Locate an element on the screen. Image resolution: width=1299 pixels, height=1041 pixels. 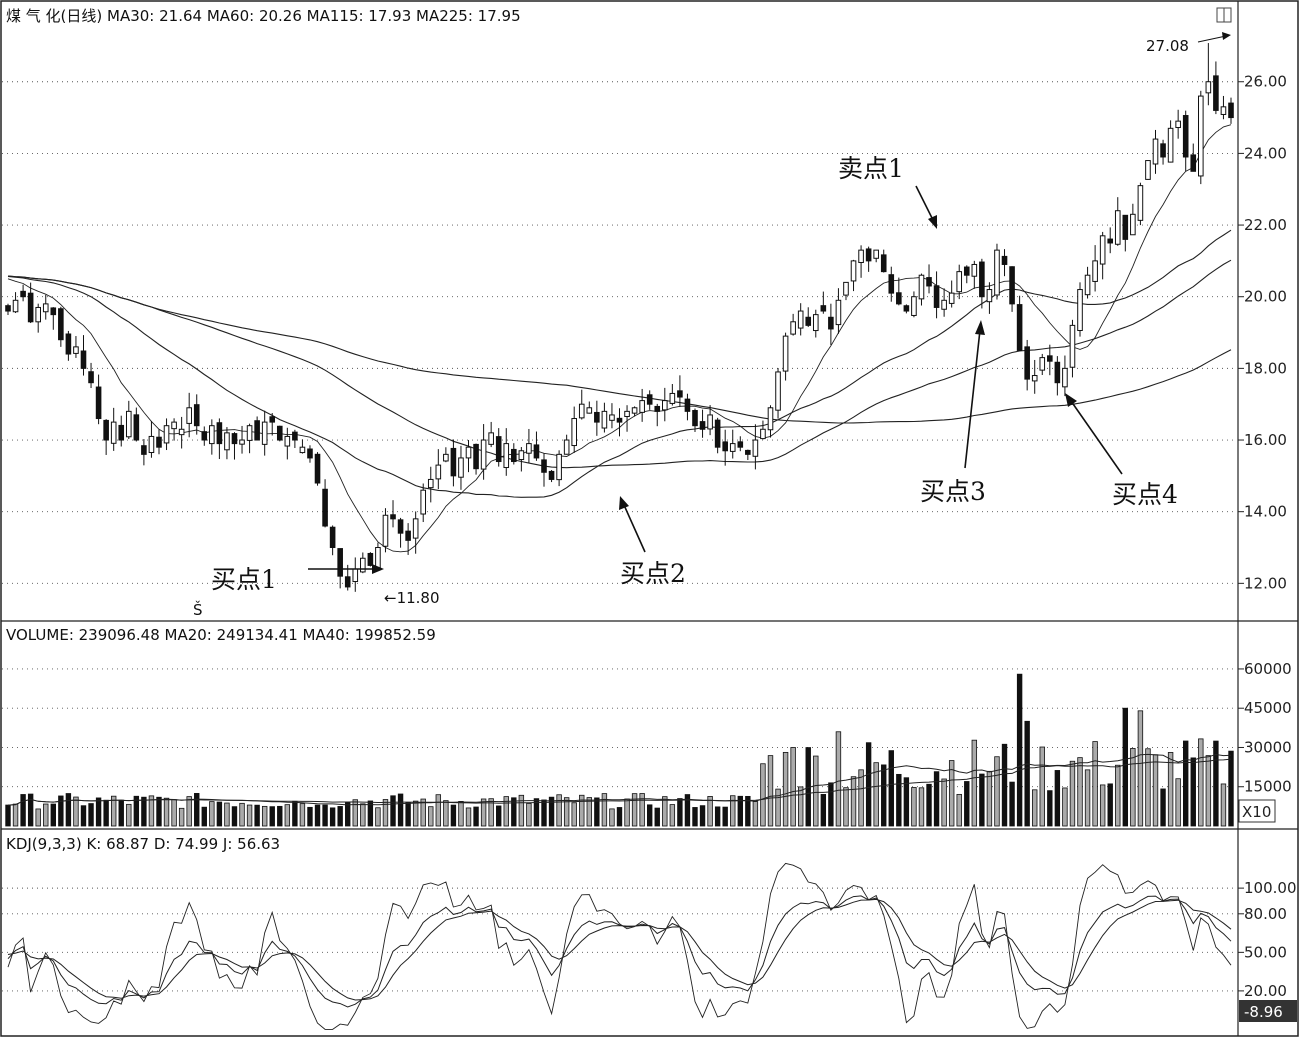
buy-point-1-arrowhead is located at coordinates (378, 569).